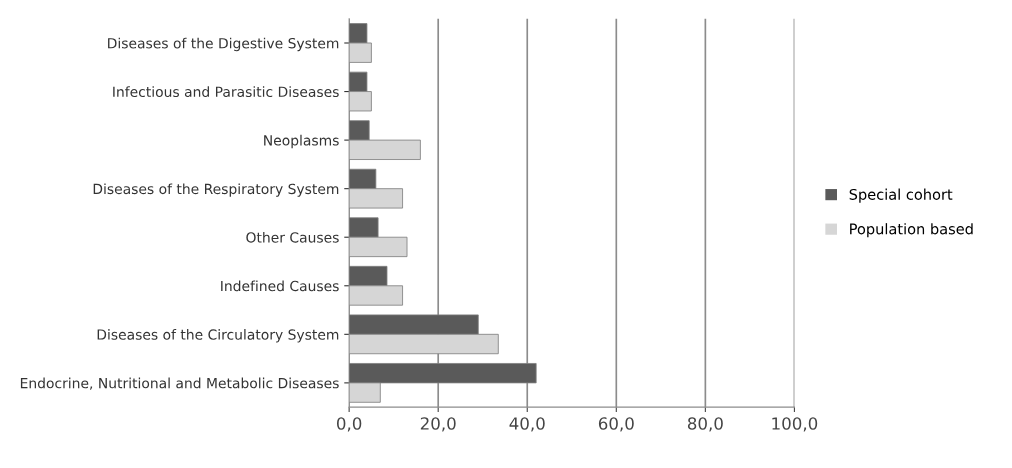 This screenshot has width=1012, height=468. I want to click on x-tick-label: 60,0, so click(616, 424).